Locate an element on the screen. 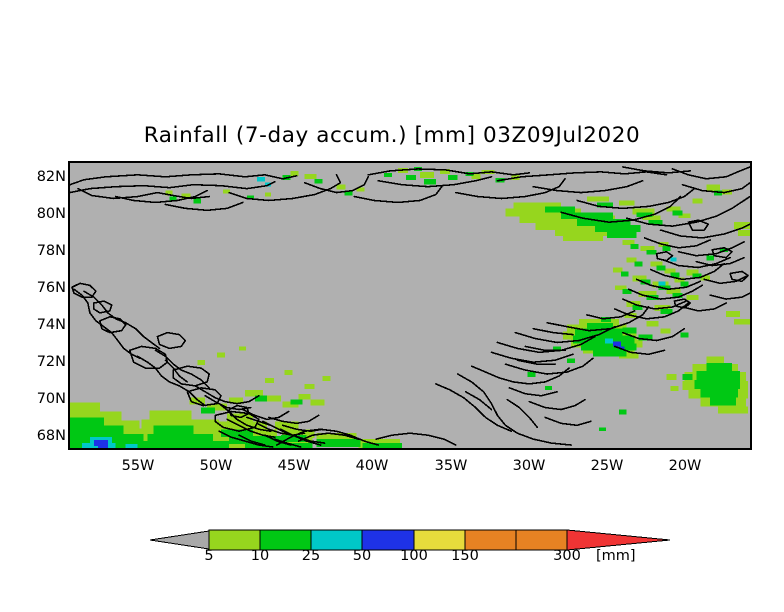 Image resolution: width=784 pixels, height=612 pixels. y-tick-label-72n: 72N is located at coordinates (51, 362).